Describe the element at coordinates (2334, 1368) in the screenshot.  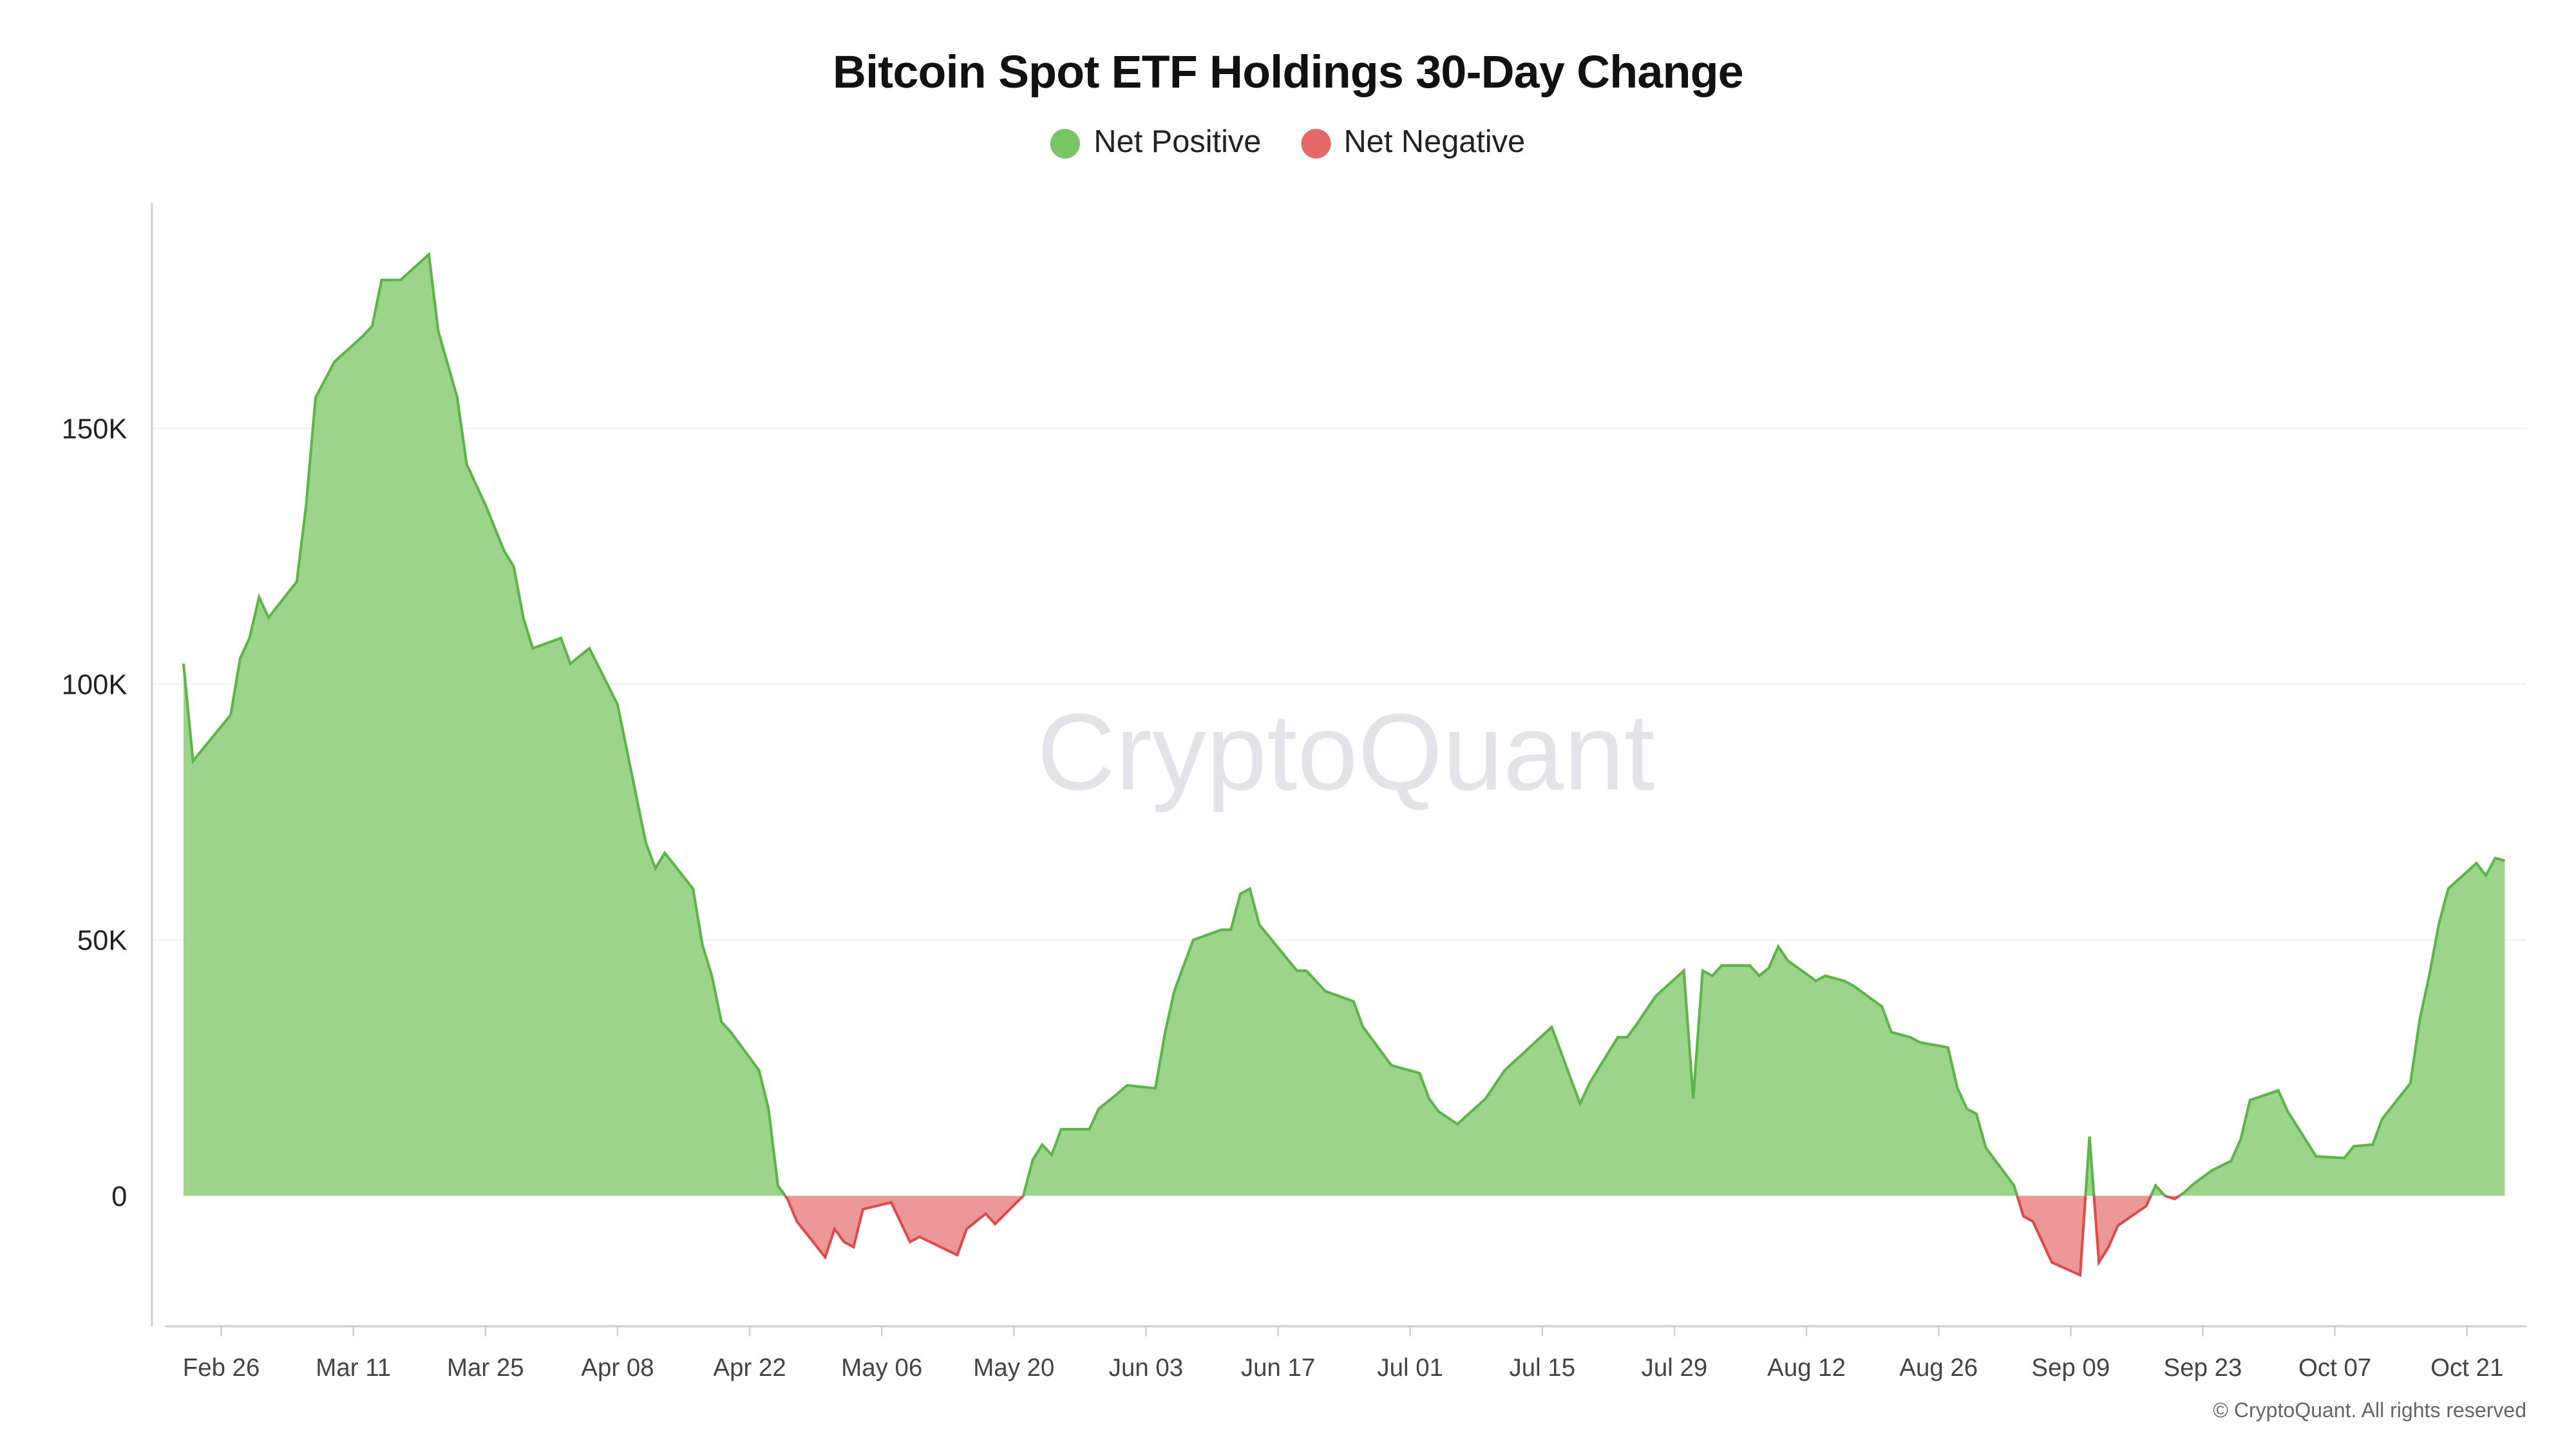
I see `x-tick-label: Oct 07` at that location.